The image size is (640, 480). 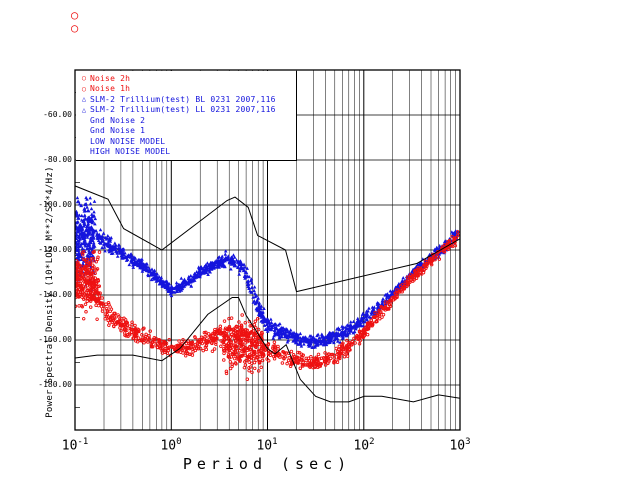 What do you see at coordinates (187, 131) in the screenshot?
I see `legend-row-5: Gnd Noise 1` at bounding box center [187, 131].